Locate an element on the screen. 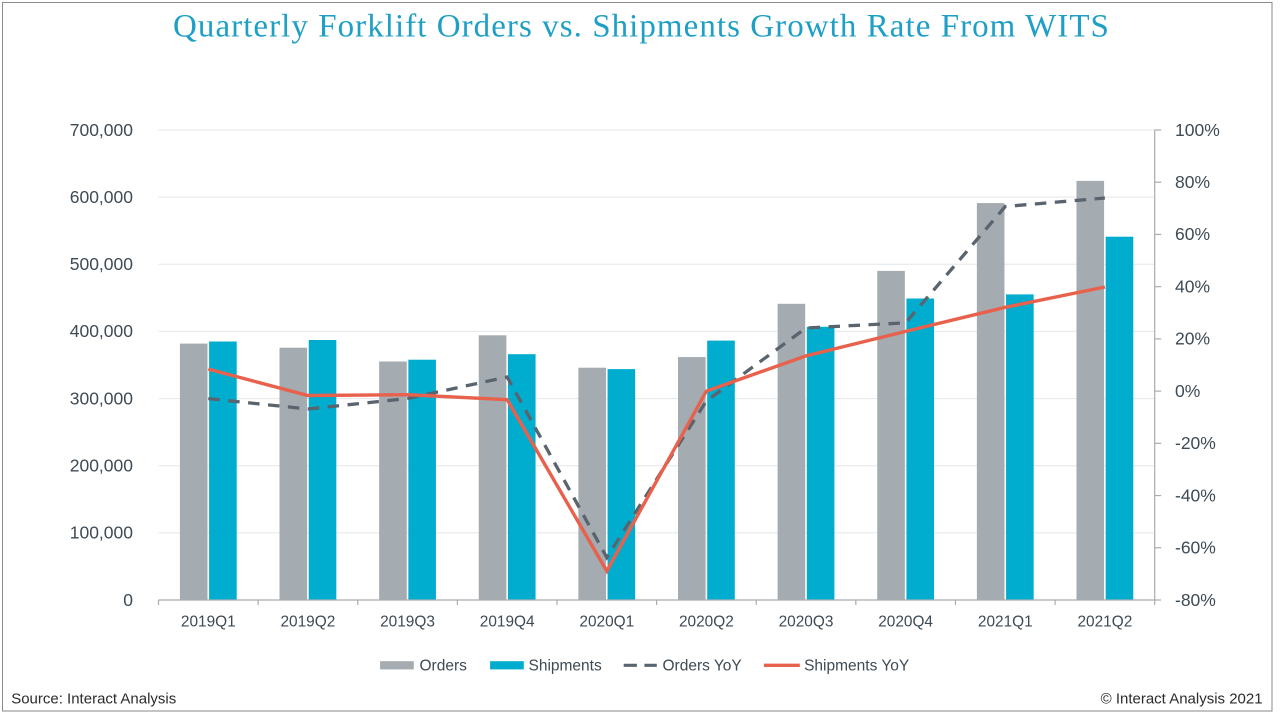  svg-text: 300,000 is located at coordinates (102, 398).